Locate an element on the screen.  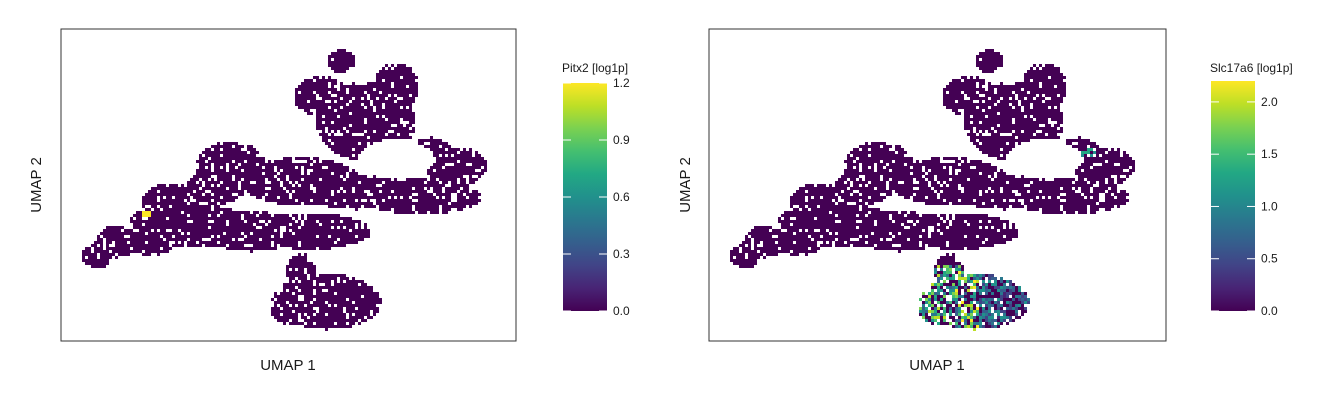
colorbar-ticks-1: 0.0 0.3 0.6 0.9 1.2 is located at coordinates (596, 197).